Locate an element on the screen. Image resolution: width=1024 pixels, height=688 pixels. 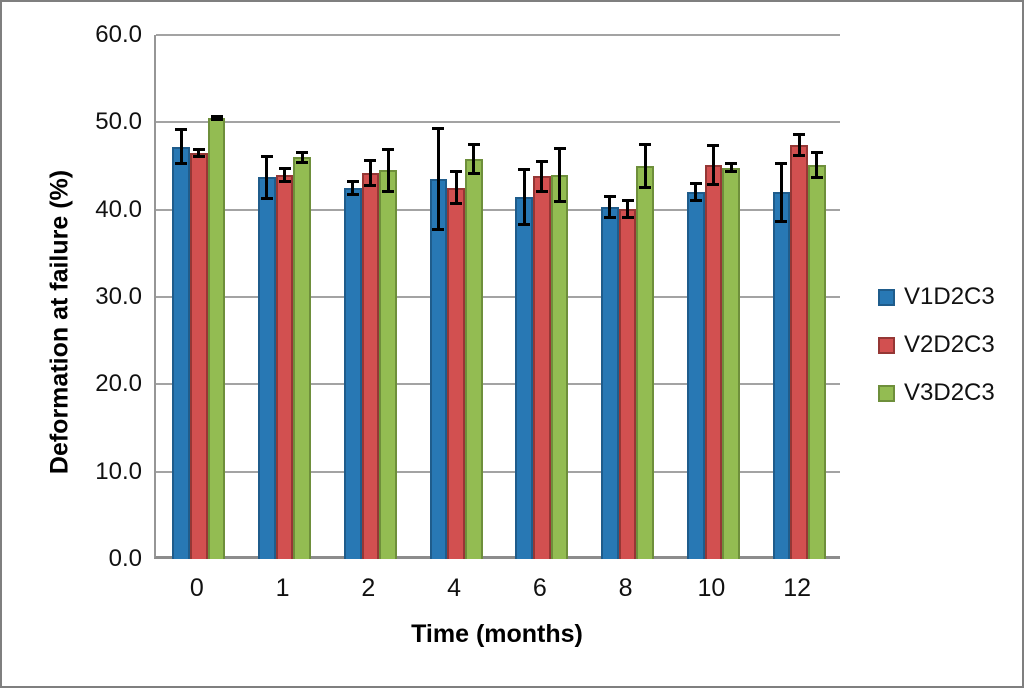
y-tick-label: 50.0 is located at coordinates (118, 122).